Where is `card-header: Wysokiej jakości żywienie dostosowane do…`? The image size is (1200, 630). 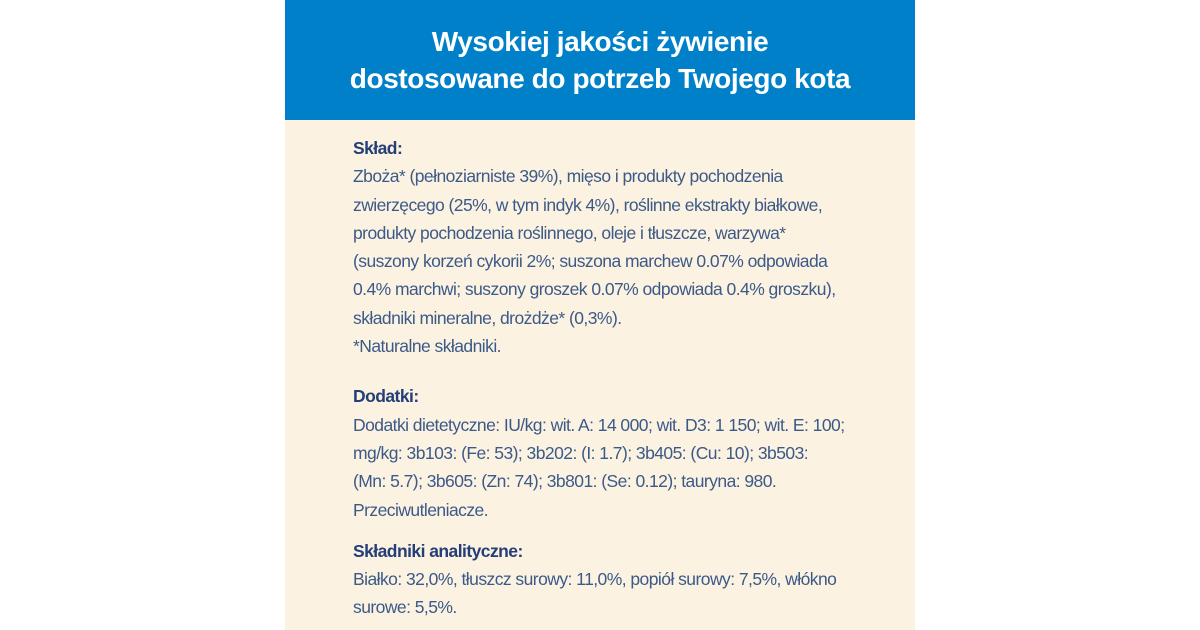 card-header: Wysokiej jakości żywienie dostosowane do… is located at coordinates (600, 60).